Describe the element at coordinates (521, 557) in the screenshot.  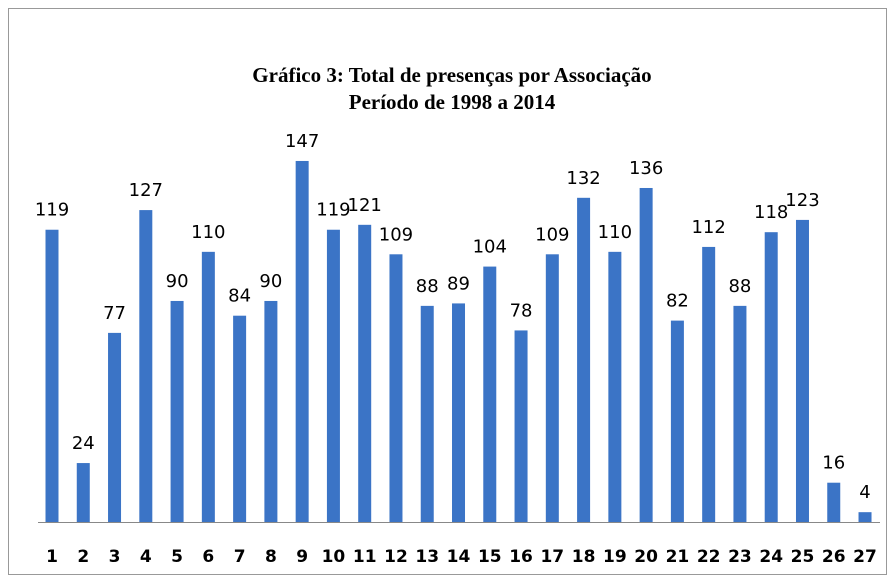
I see `x-tick-label: 16` at that location.